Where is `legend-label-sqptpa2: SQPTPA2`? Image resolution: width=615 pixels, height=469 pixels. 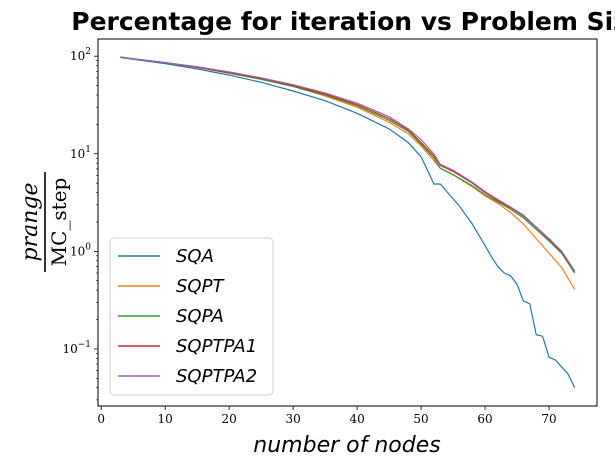 legend-label-sqptpa2: SQPTPA2 is located at coordinates (216, 376).